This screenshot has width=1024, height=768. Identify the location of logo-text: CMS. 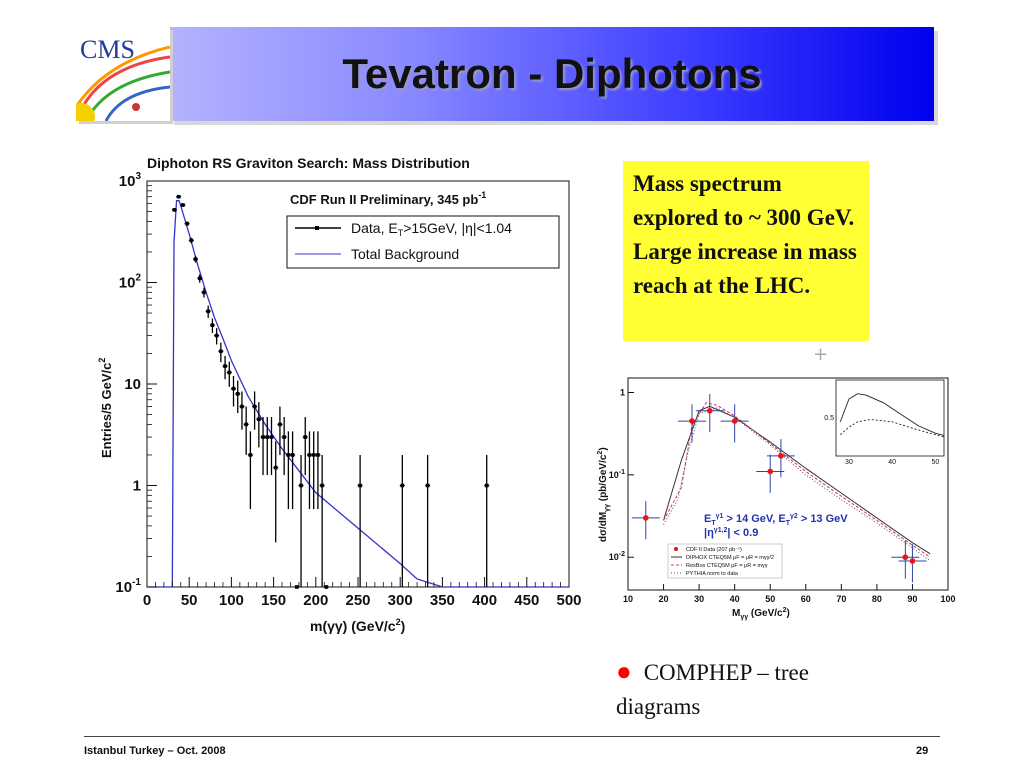
(107, 49).